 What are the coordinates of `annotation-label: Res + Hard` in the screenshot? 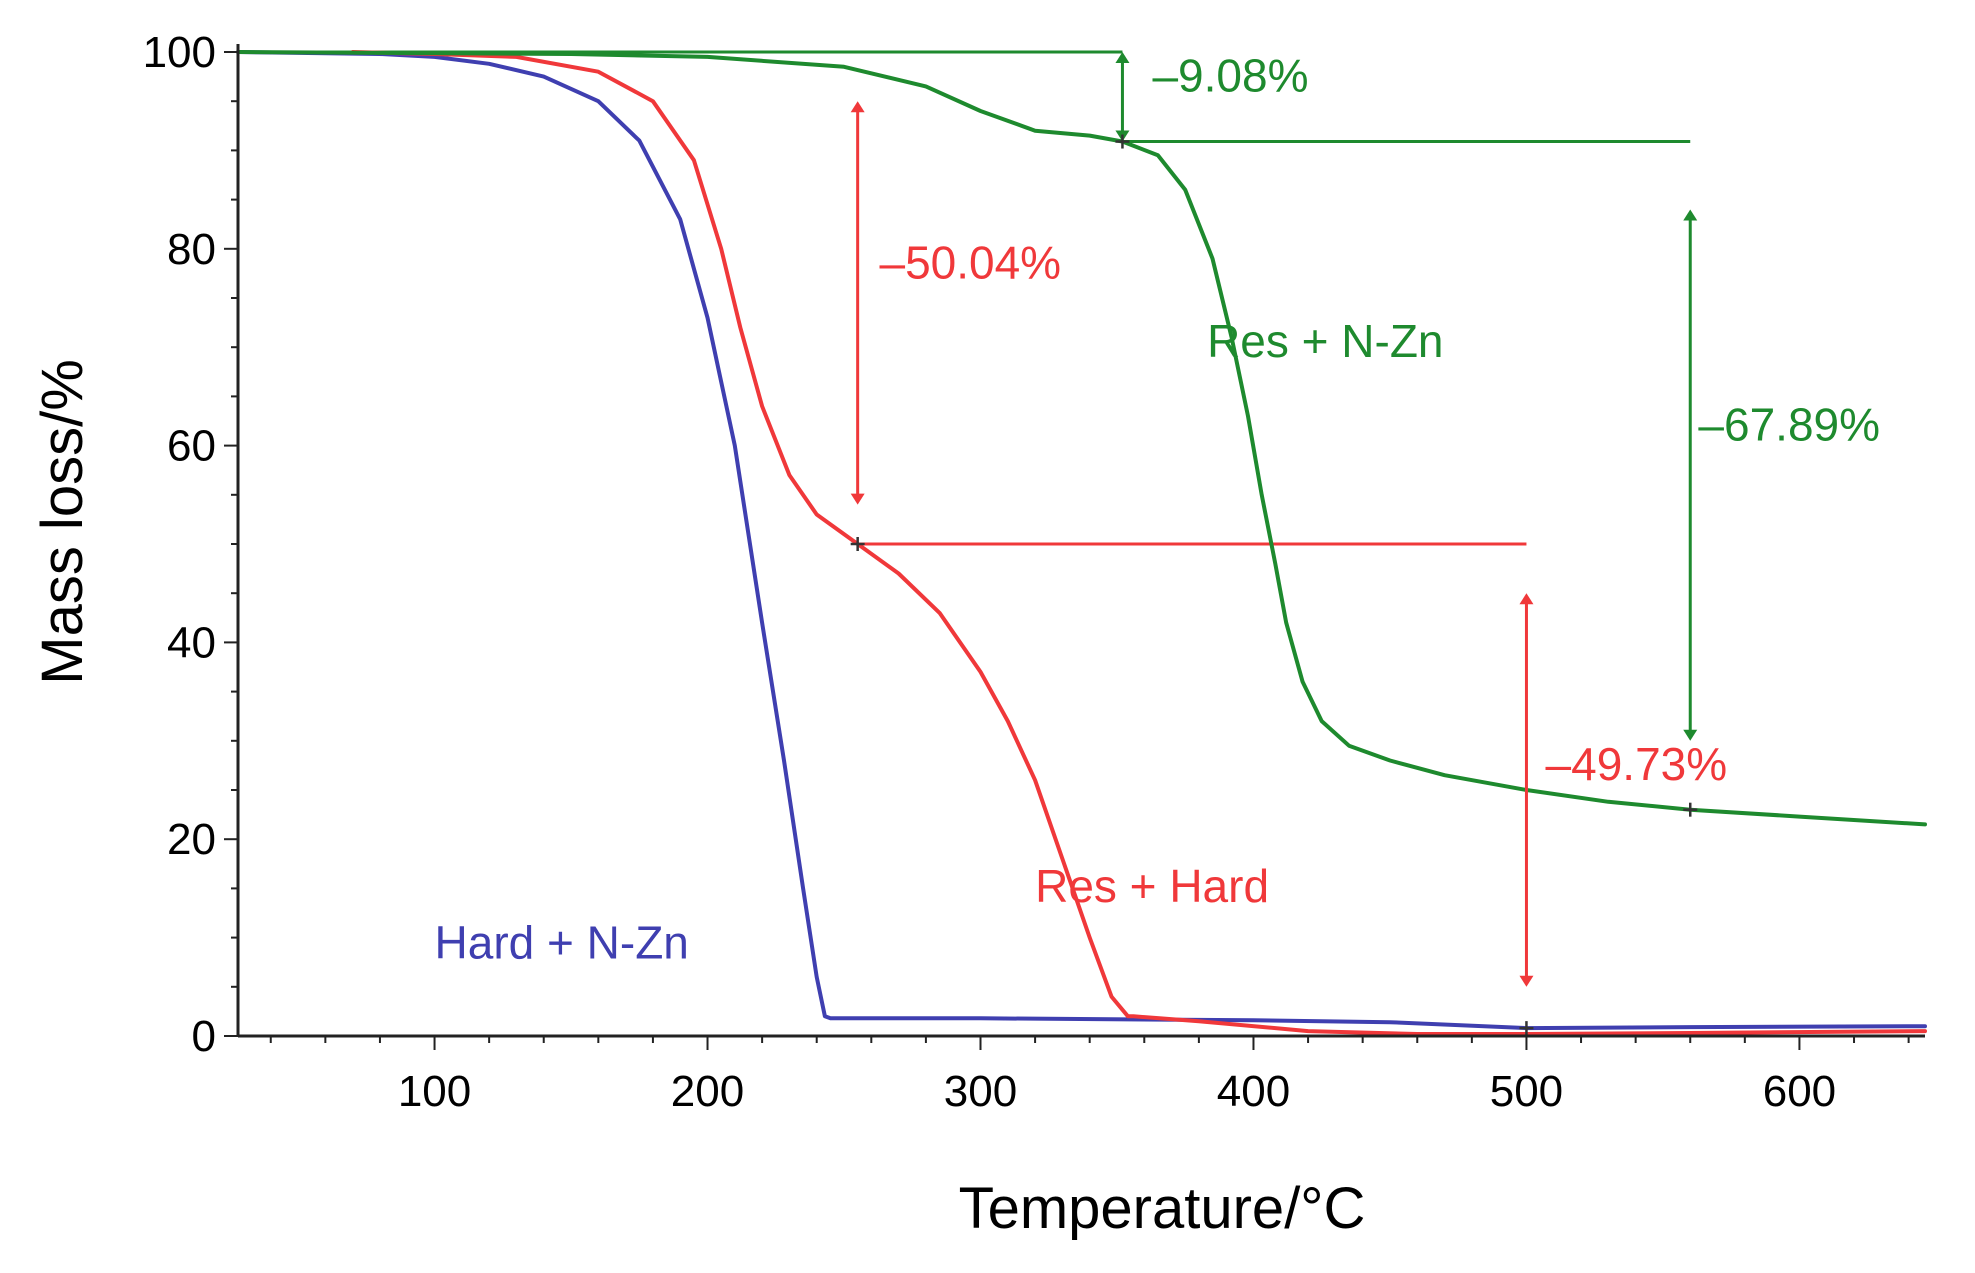 It's located at (1152, 886).